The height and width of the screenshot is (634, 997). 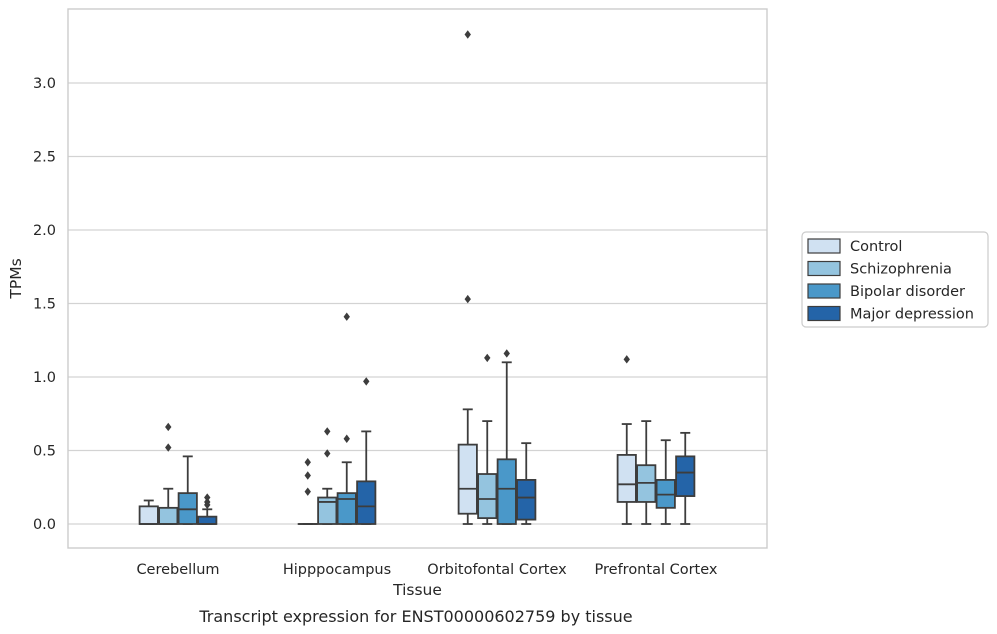 I want to click on x-tick-label: Prefrontal Cortex, so click(x=656, y=570).